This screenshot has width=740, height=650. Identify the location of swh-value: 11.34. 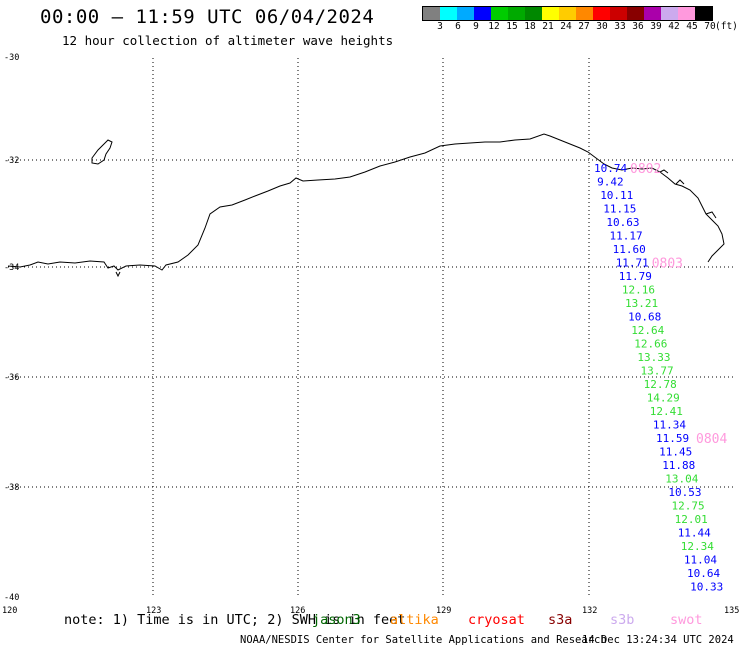
(669, 425).